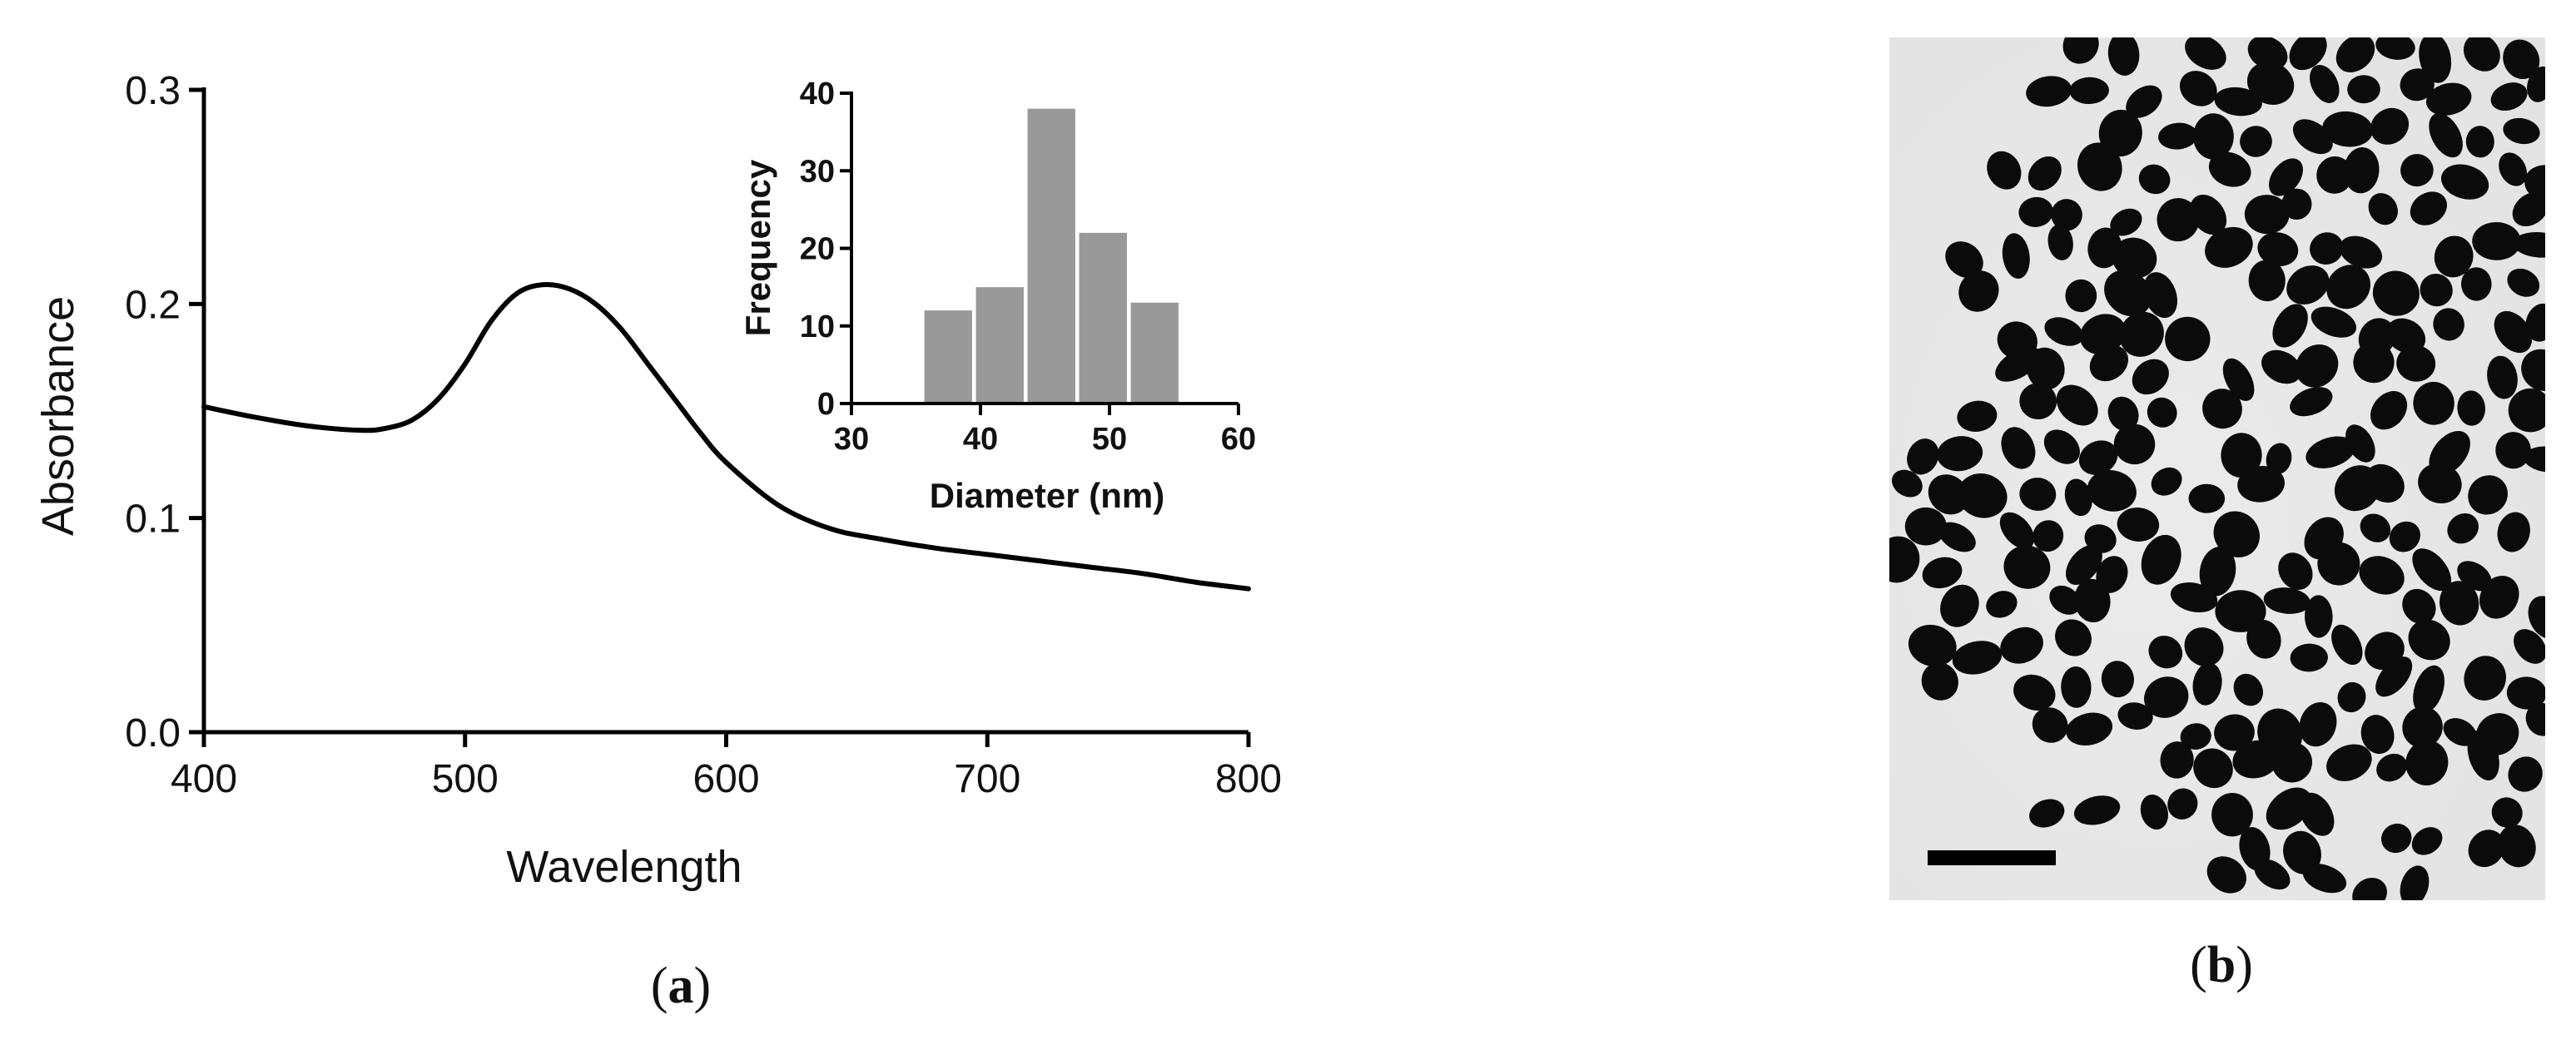 The width and height of the screenshot is (2576, 1050). I want to click on inset-y-tick-label: 0, so click(826, 404).